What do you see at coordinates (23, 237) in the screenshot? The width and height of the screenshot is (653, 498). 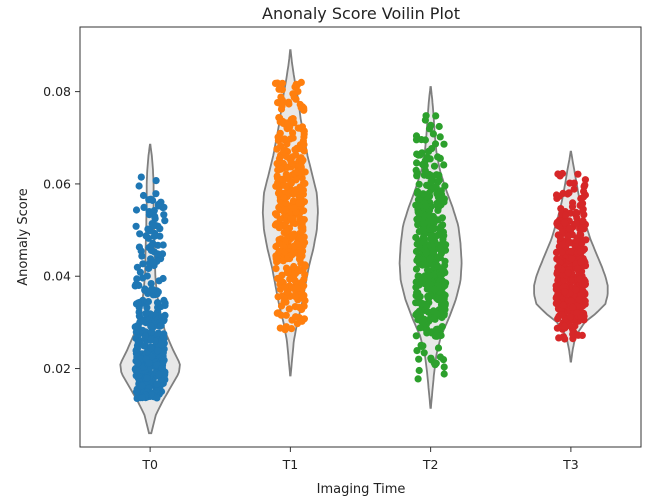 I see `y-axis-label: Anomaly Score` at bounding box center [23, 237].